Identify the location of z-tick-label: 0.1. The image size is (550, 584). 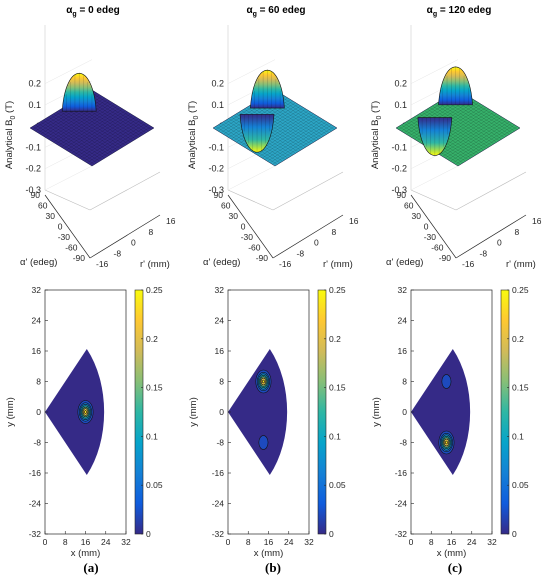
(400, 105).